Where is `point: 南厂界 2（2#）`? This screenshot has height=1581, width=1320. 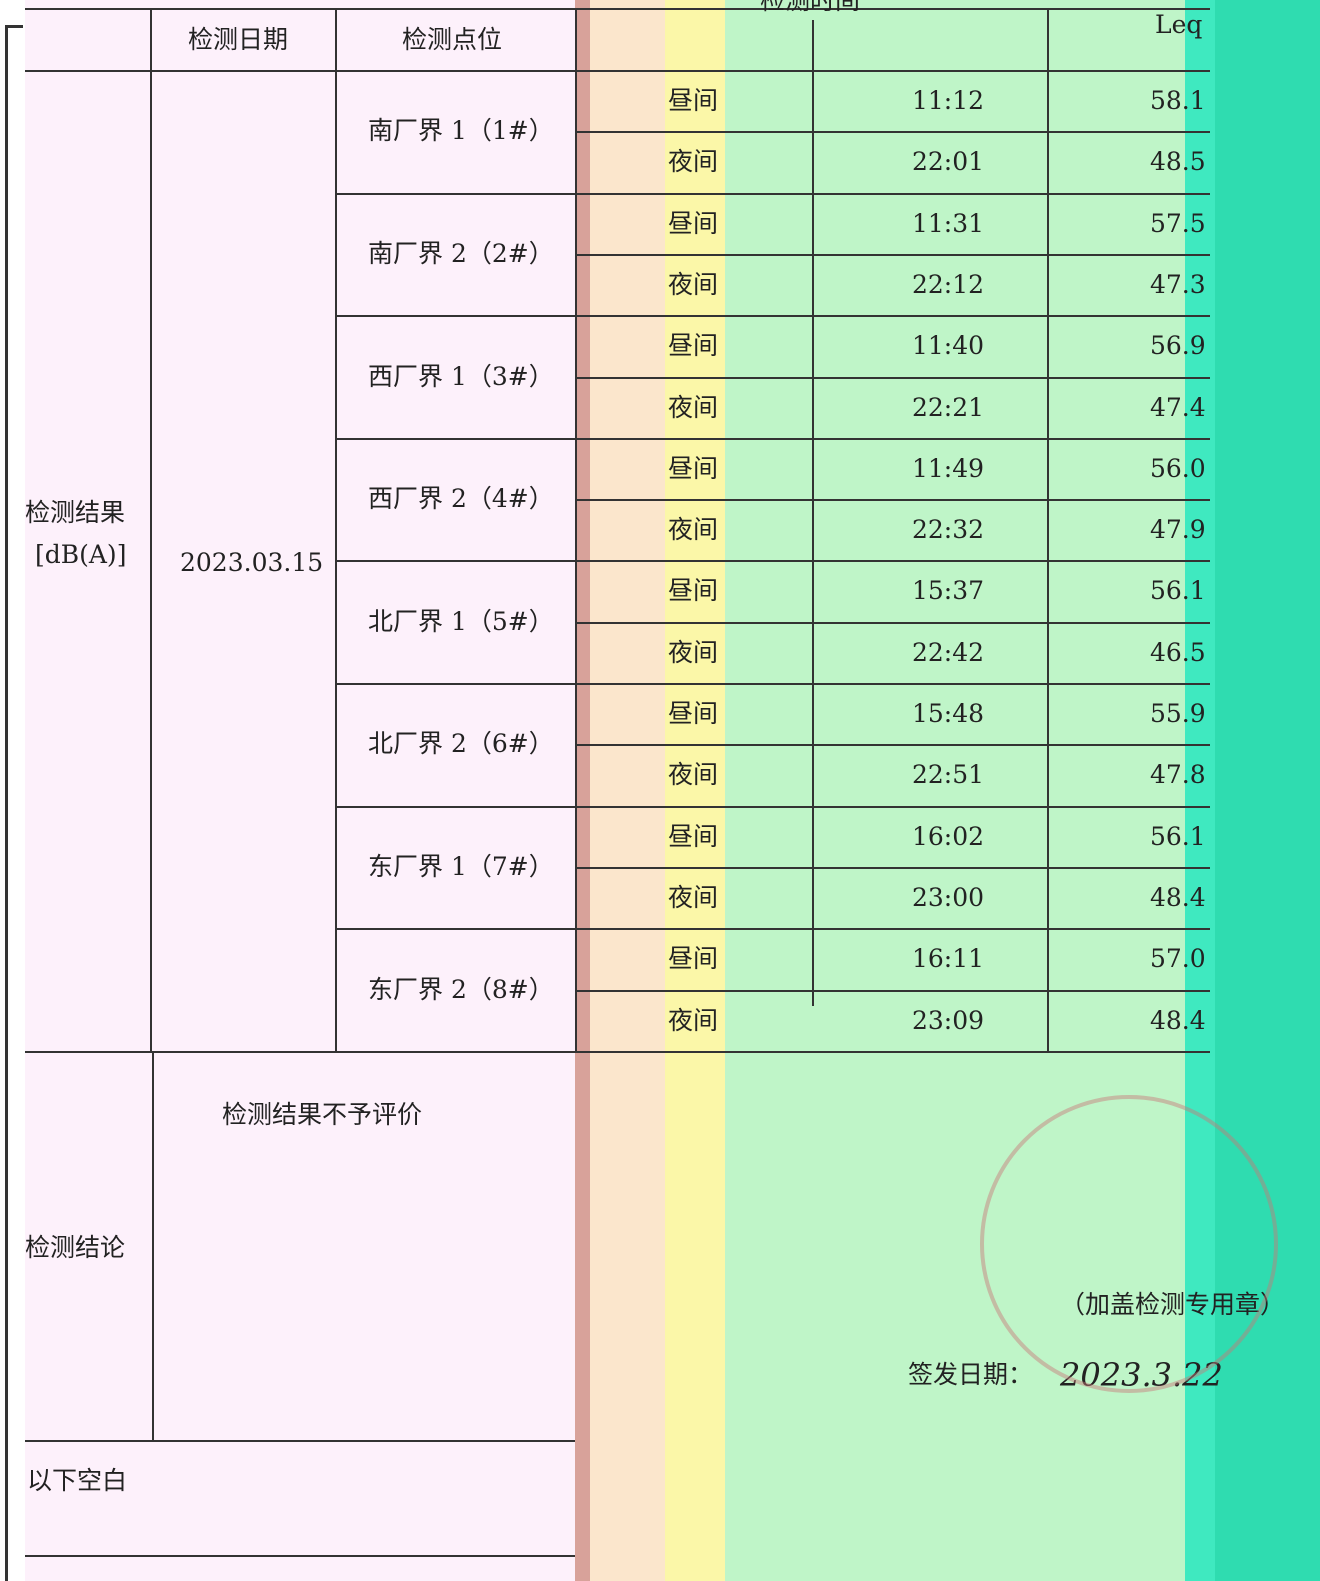
point: 南厂界 2（2#） is located at coordinates (461, 253).